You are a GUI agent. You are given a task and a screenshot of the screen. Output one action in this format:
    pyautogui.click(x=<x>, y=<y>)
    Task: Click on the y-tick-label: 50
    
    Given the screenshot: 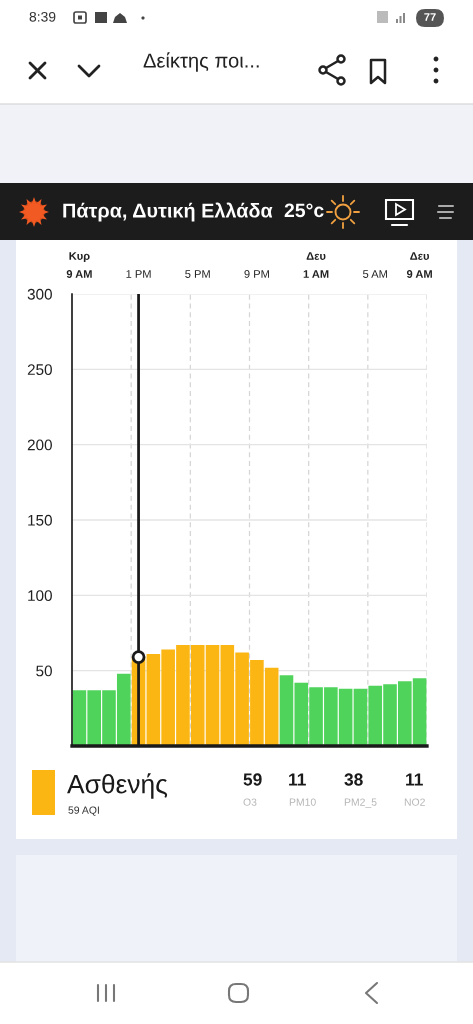 What is the action you would take?
    pyautogui.click(x=44, y=671)
    